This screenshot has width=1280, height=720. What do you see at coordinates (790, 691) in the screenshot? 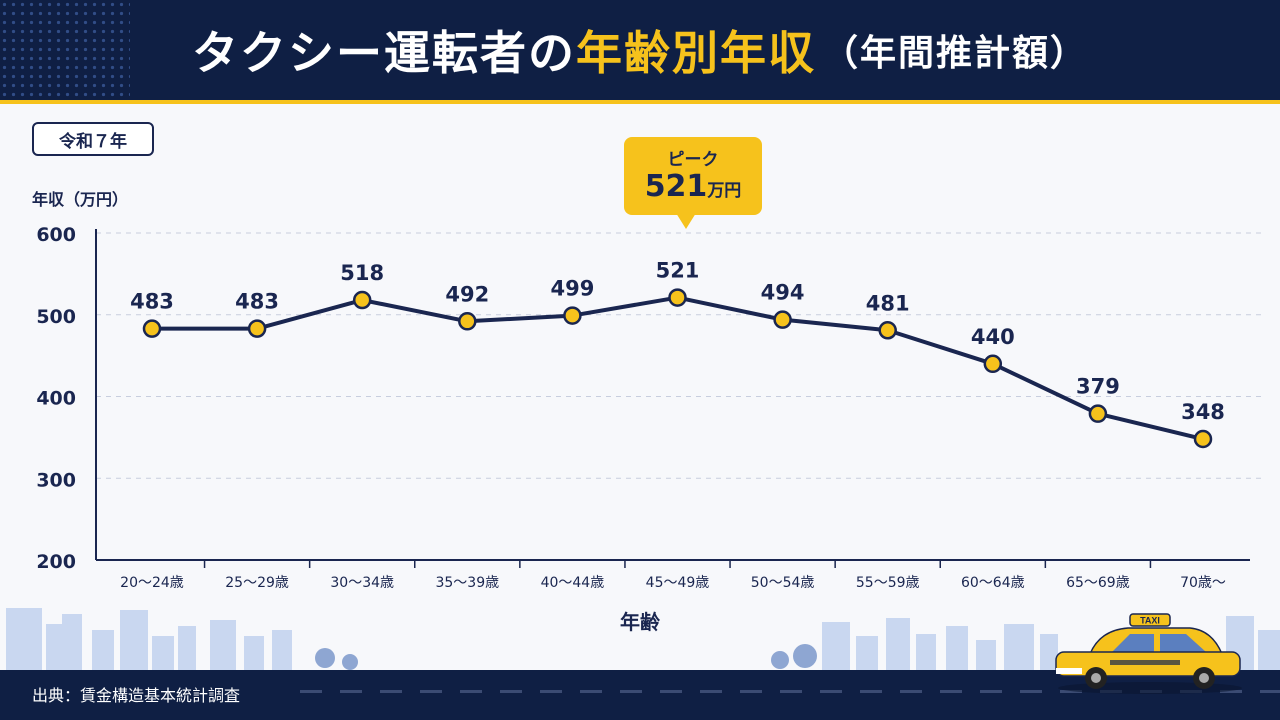
I see `road-marking-decoration` at bounding box center [790, 691].